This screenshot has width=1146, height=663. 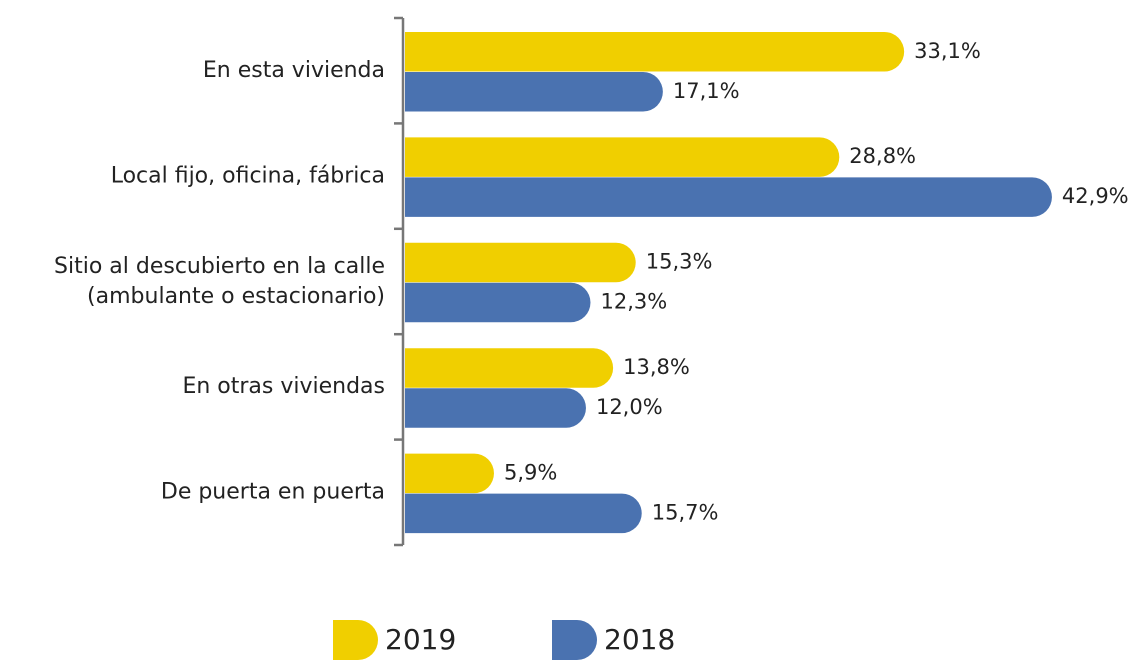 I want to click on value-label: 15,3%, so click(x=679, y=262).